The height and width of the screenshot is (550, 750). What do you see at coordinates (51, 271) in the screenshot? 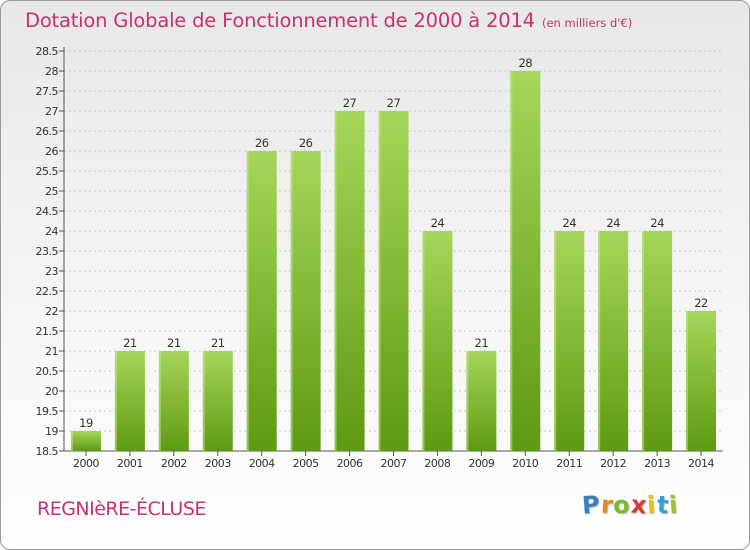
I see `y-tick-label: 23` at bounding box center [51, 271].